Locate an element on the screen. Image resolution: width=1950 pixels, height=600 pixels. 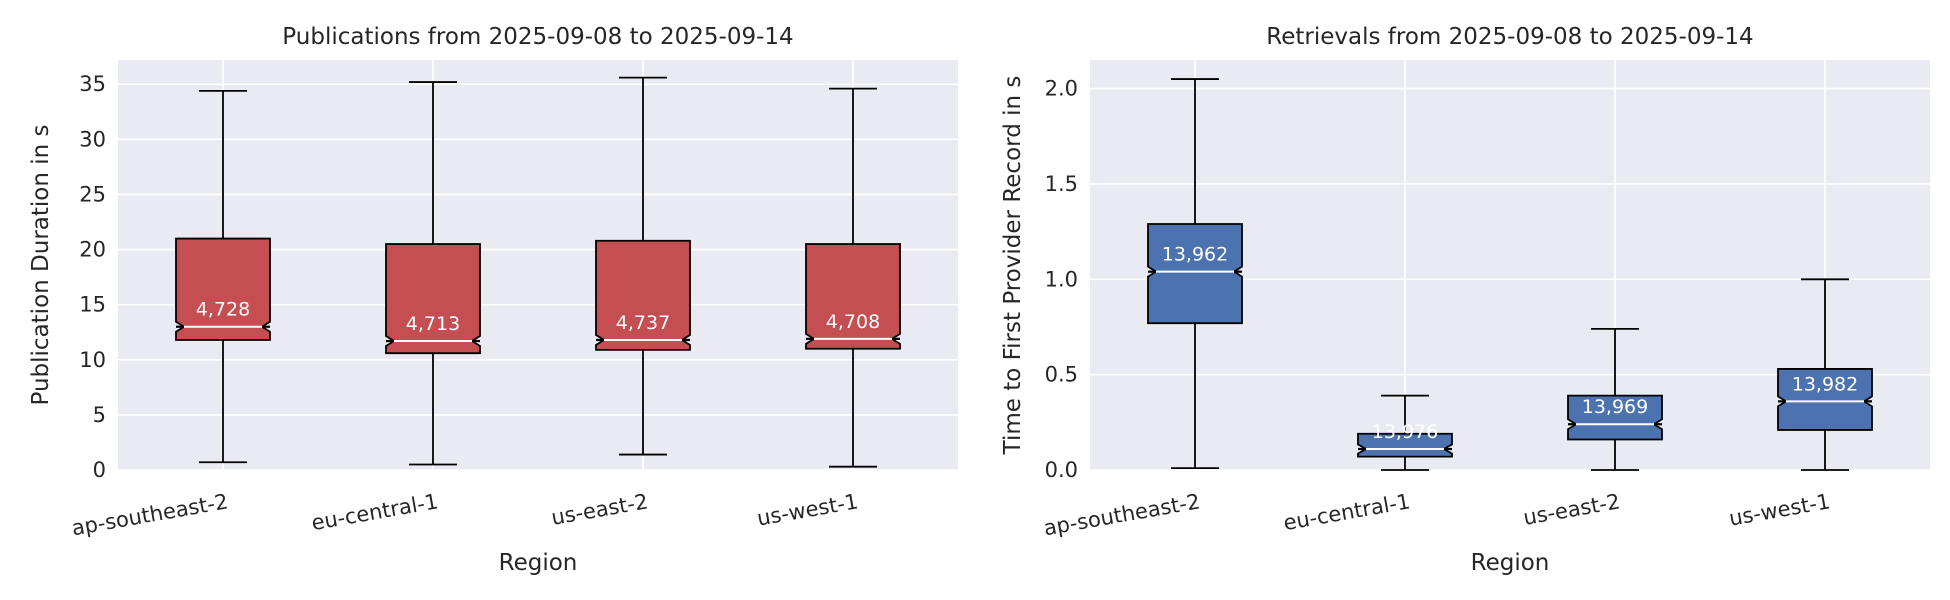
publications-ytick-label: 15 is located at coordinates (92, 305).